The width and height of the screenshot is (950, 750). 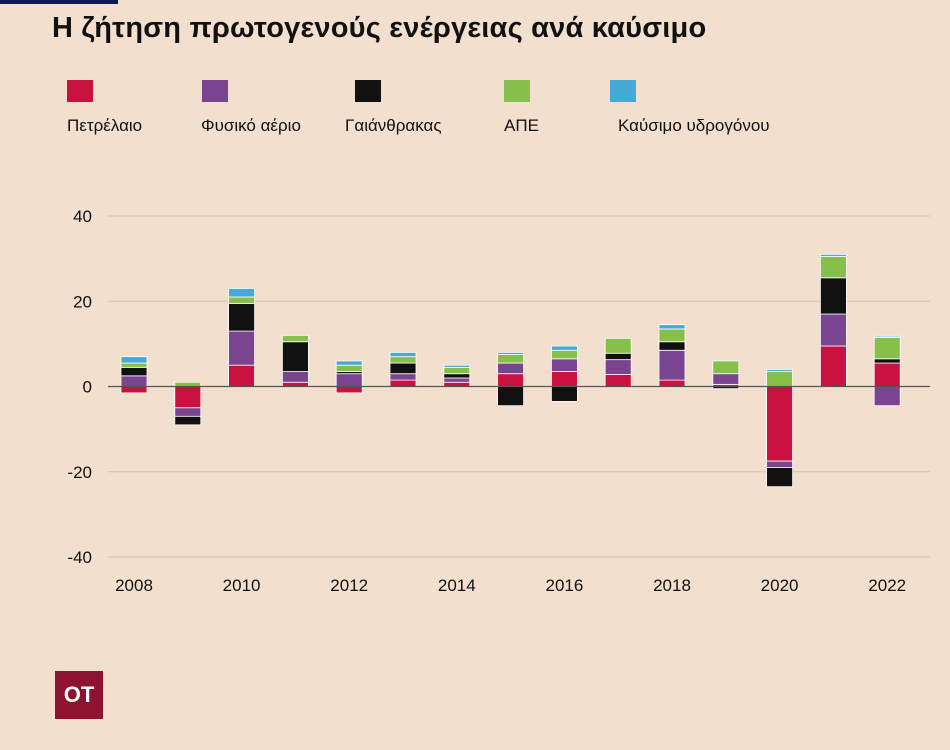 I want to click on legend-item-renewables: ΑΠΕ, so click(x=521, y=107).